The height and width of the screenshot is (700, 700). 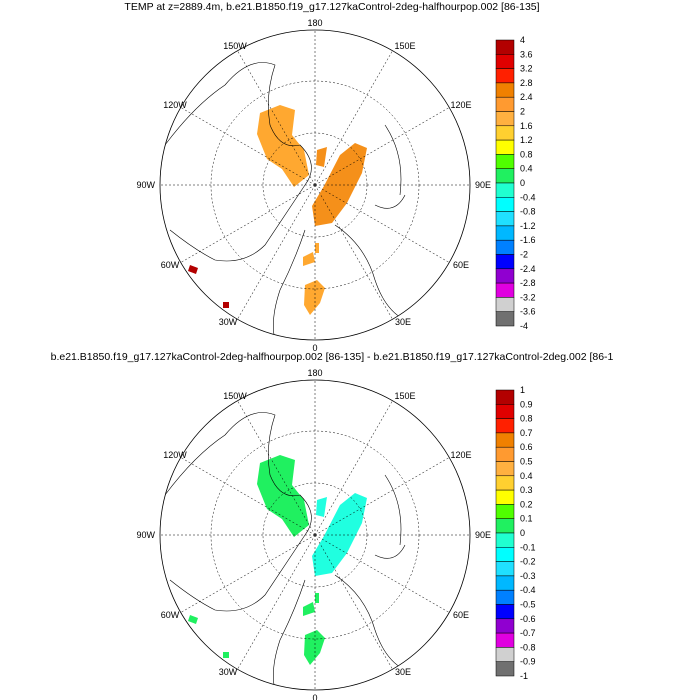 I want to click on colorbar-label: 4, so click(x=522, y=40).